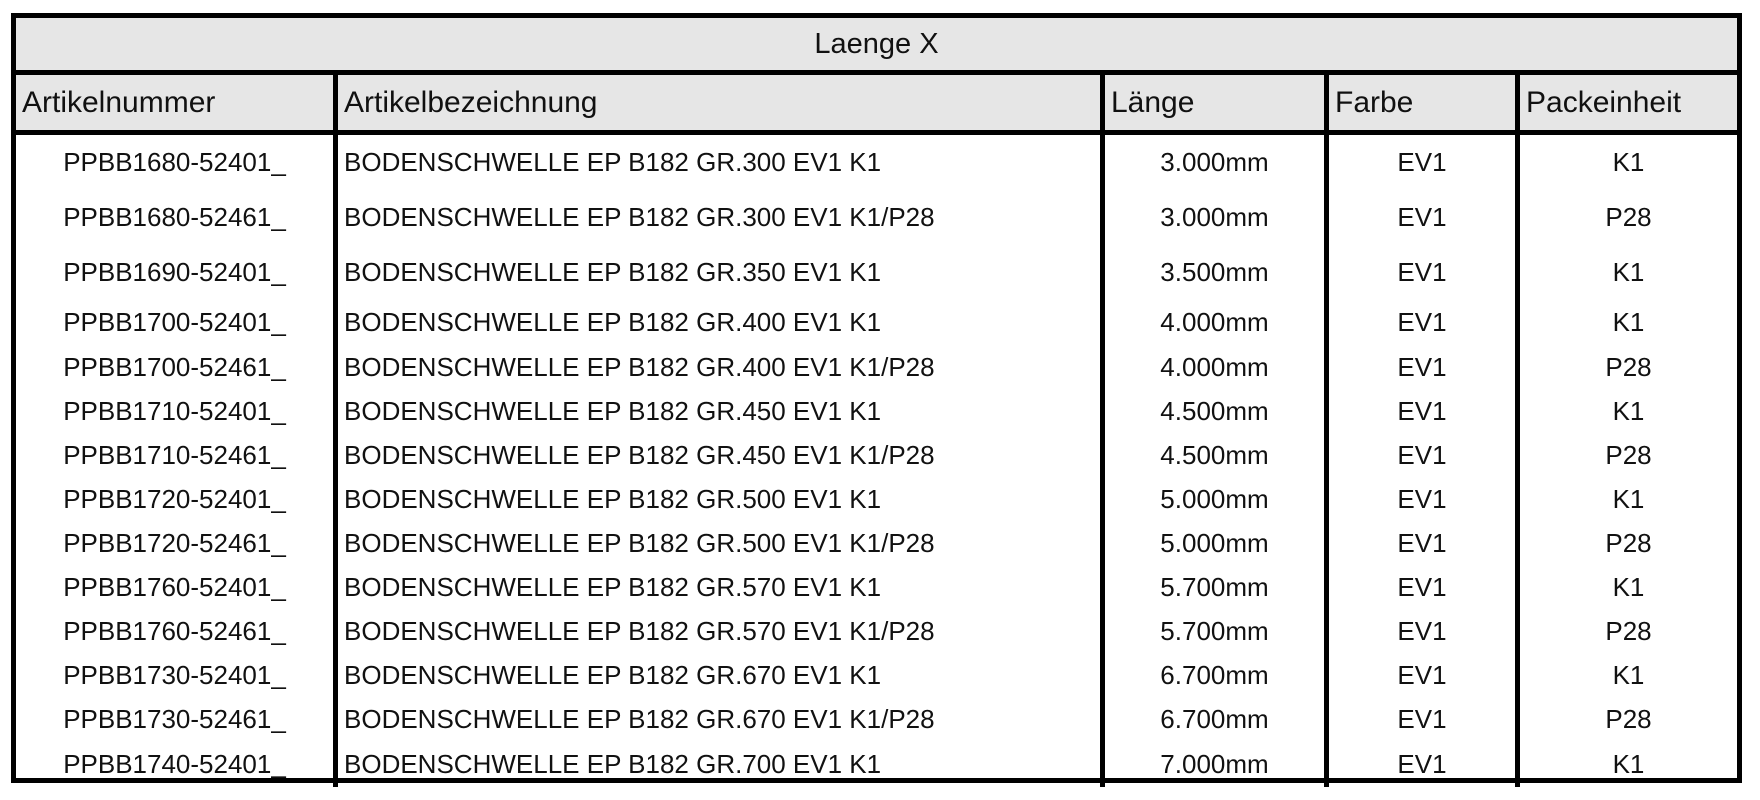  I want to click on header-artikelbezeichnung: Artikelbezeichnung, so click(721, 102).